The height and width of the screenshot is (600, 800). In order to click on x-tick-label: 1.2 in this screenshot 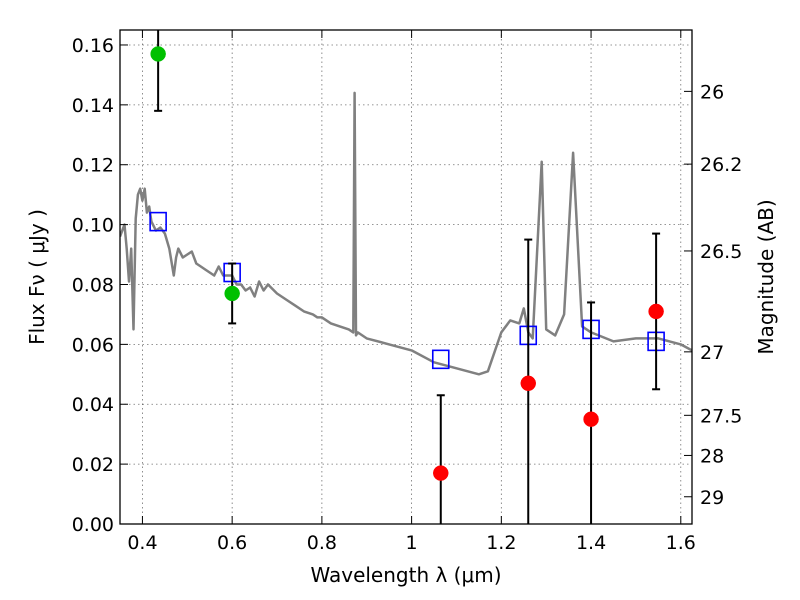, I will do `click(501, 543)`.